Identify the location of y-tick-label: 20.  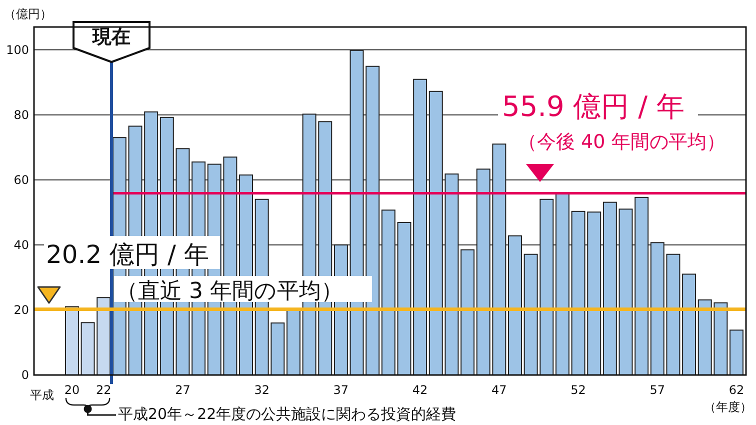
(21, 309).